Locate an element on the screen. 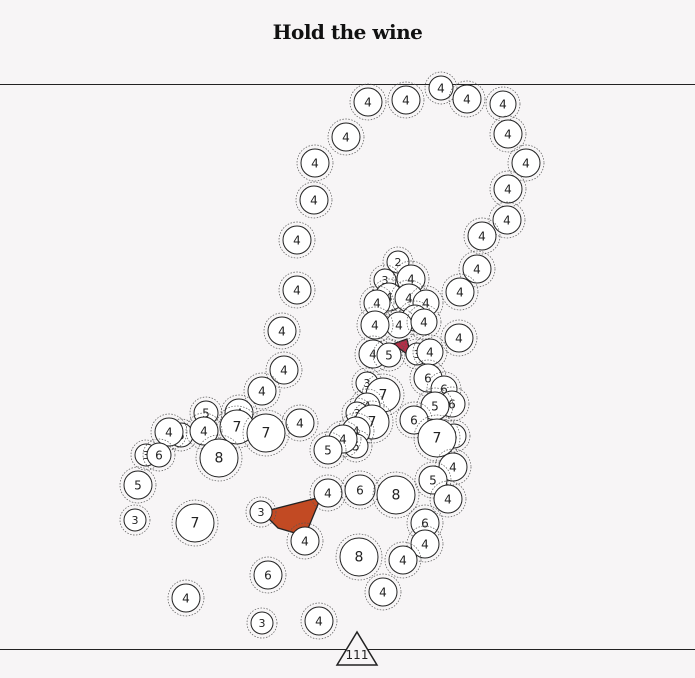  node-31: 5 is located at coordinates (389, 355).